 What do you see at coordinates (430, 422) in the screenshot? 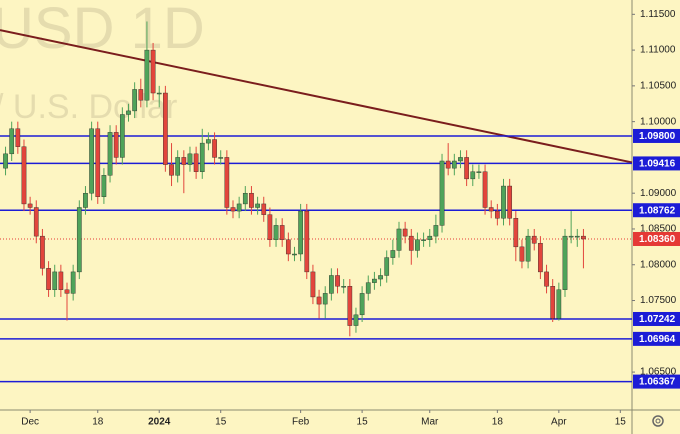
I see `x-tick-label: Mar` at bounding box center [430, 422].